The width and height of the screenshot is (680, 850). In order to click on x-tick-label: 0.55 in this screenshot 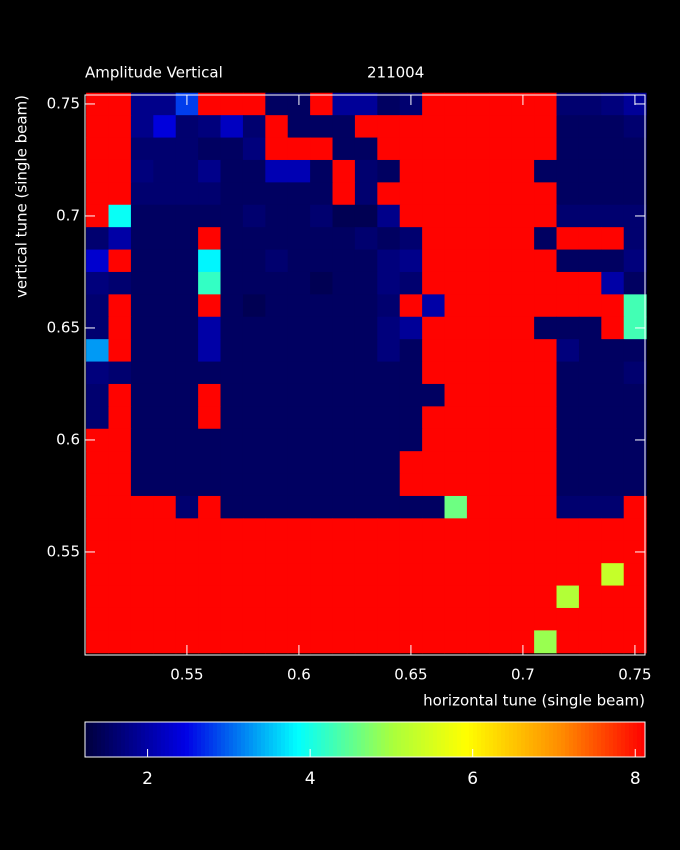, I will do `click(186, 675)`.